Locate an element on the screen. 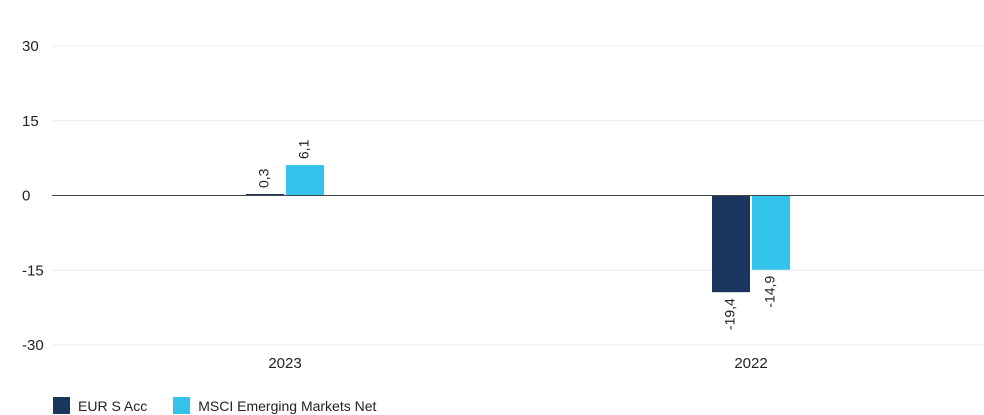  legend-swatch-msci-emerging-markets-net is located at coordinates (182, 405).